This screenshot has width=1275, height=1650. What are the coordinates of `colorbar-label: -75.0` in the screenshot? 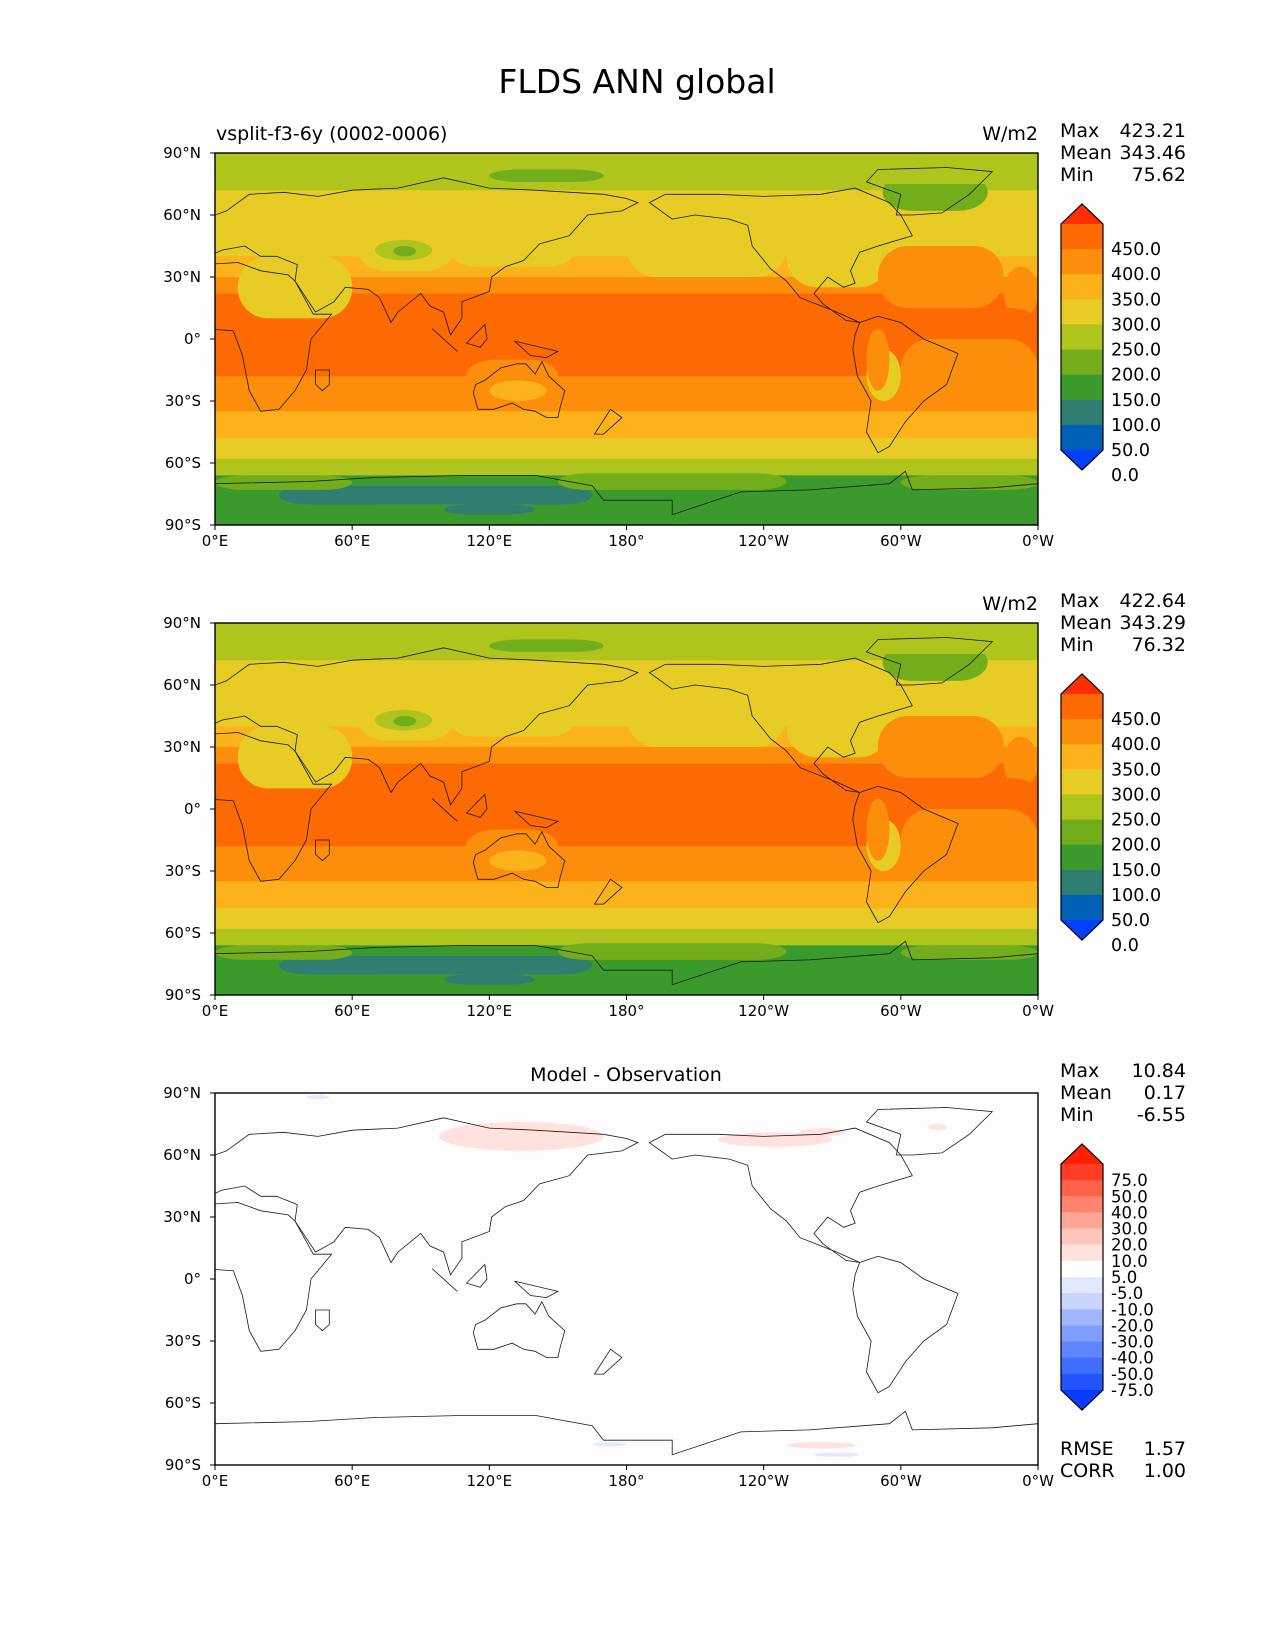 It's located at (1132, 1390).